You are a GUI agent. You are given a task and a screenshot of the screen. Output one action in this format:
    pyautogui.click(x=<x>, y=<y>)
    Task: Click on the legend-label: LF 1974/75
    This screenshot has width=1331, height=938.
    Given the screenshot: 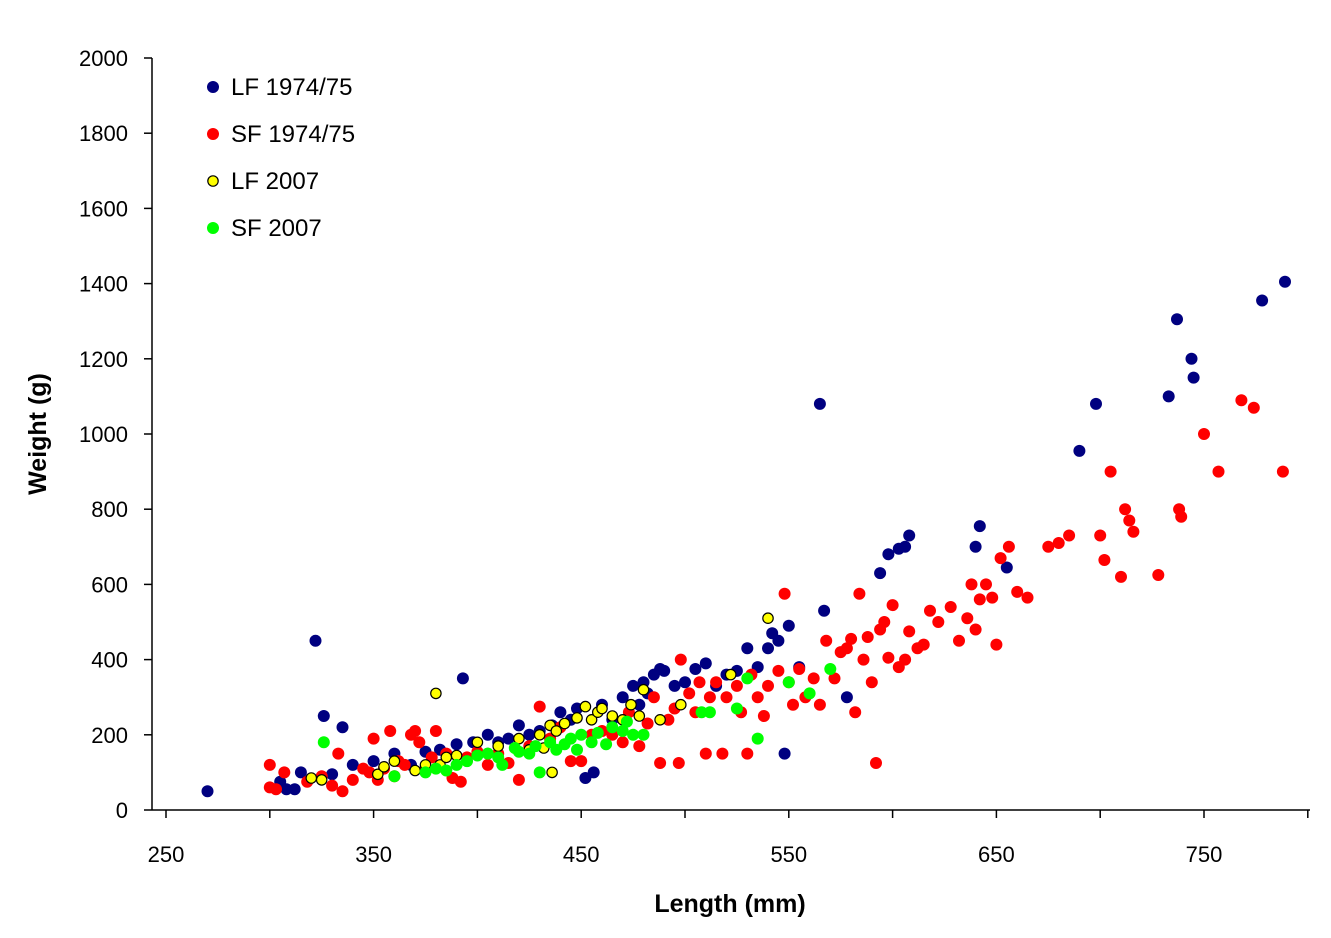 What is the action you would take?
    pyautogui.click(x=291, y=87)
    